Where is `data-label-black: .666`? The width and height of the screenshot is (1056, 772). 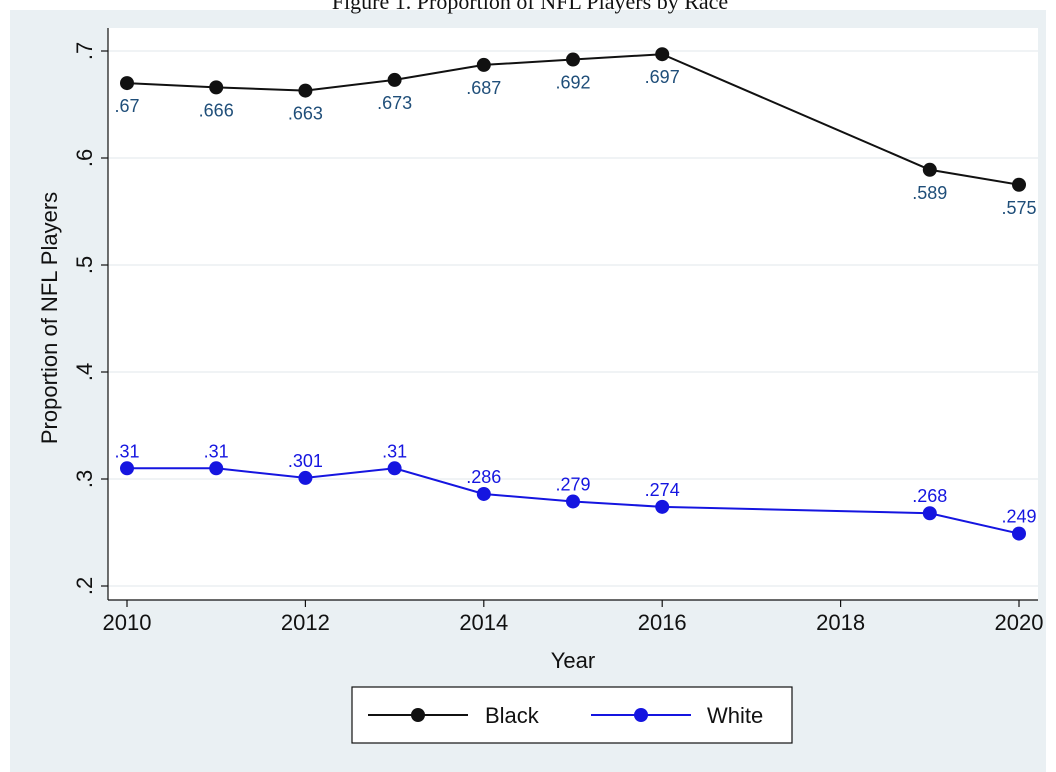
data-label-black: .666 is located at coordinates (216, 110).